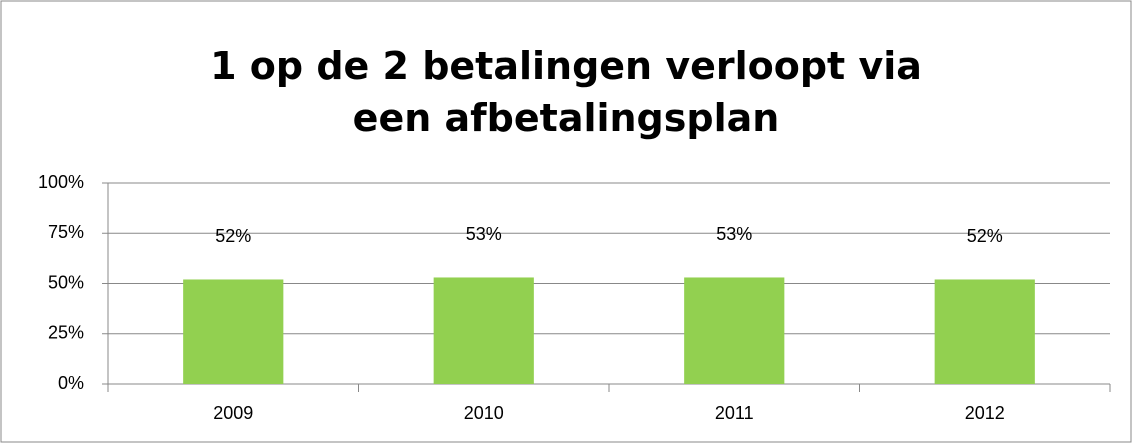 The width and height of the screenshot is (1132, 443). Describe the element at coordinates (985, 413) in the screenshot. I see `x-tick-label: 2012` at that location.